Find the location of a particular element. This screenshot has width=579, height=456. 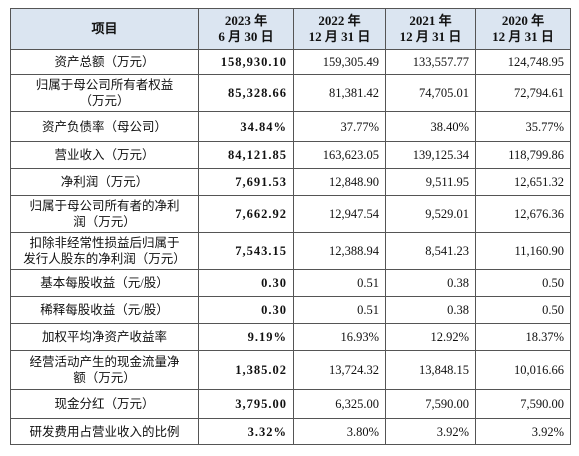

row-label: 研发费用占营业收入的比例 is located at coordinates (104, 431).